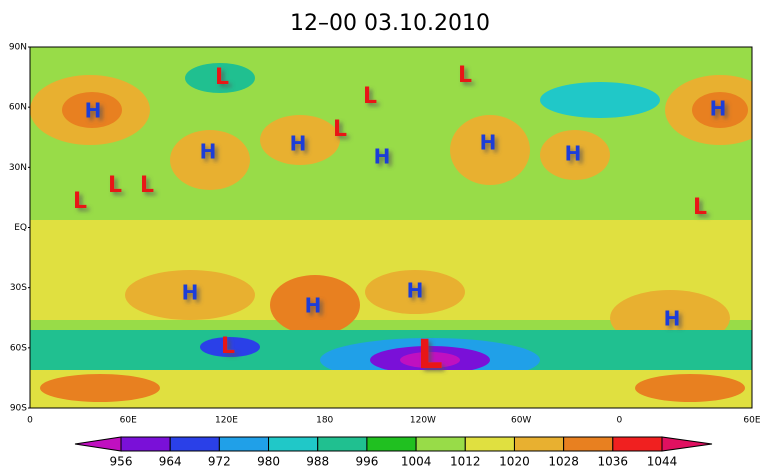  Describe the element at coordinates (465, 462) in the screenshot. I see `colorbar-label: 1012` at that location.